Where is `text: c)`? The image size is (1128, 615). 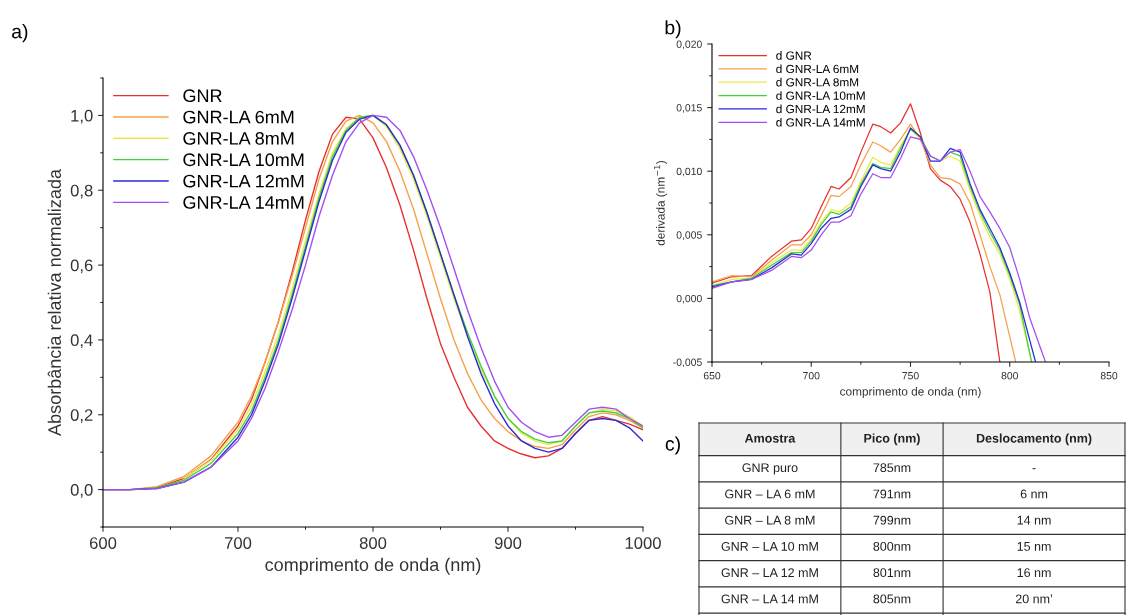 text: c) is located at coordinates (672, 445).